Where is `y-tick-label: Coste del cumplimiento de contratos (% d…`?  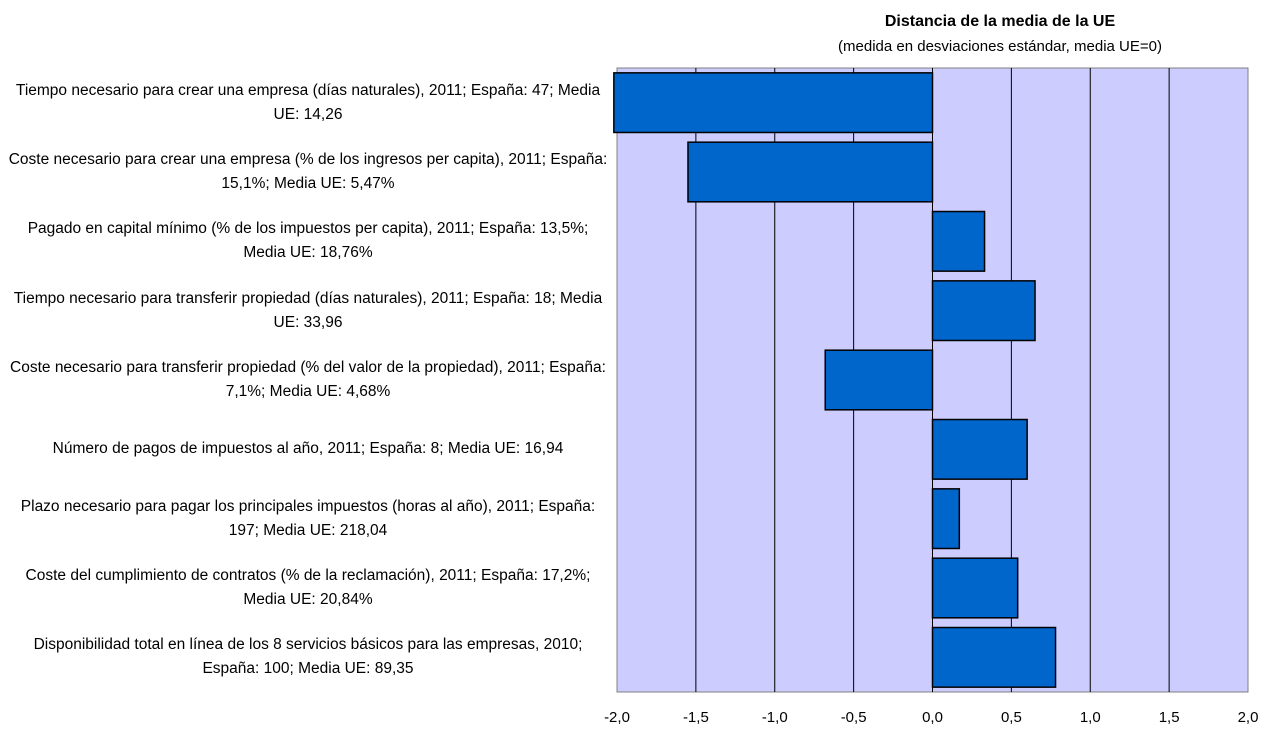 y-tick-label: Coste del cumplimiento de contratos (% d… is located at coordinates (308, 587).